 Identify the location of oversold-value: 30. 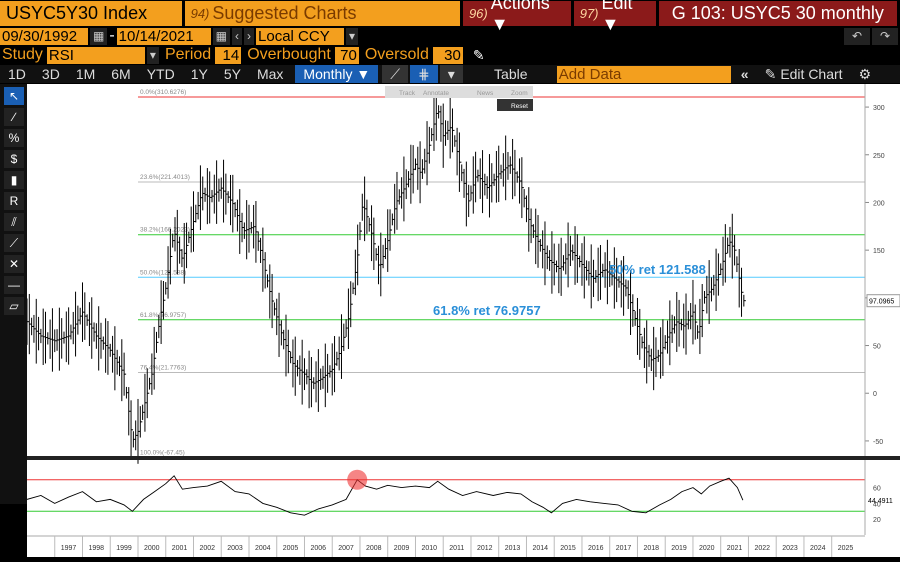
(452, 55).